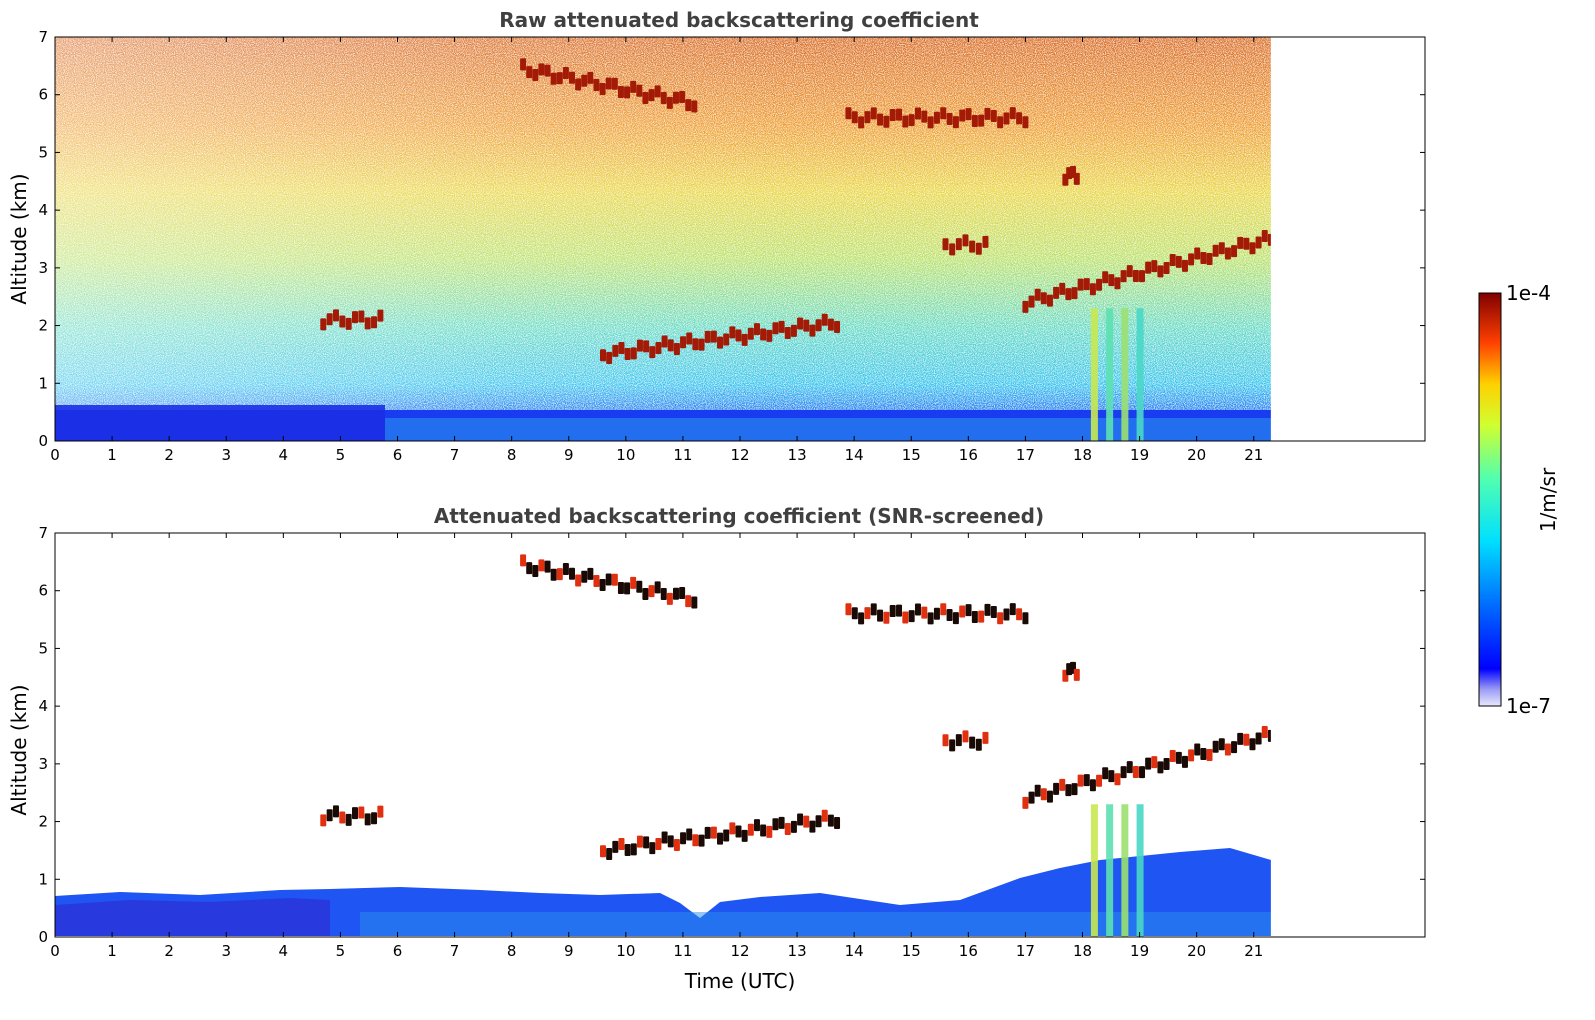 Image resolution: width=1595 pixels, height=1020 pixels. Describe the element at coordinates (739, 455) in the screenshot. I see `x-tick-label: 12` at that location.